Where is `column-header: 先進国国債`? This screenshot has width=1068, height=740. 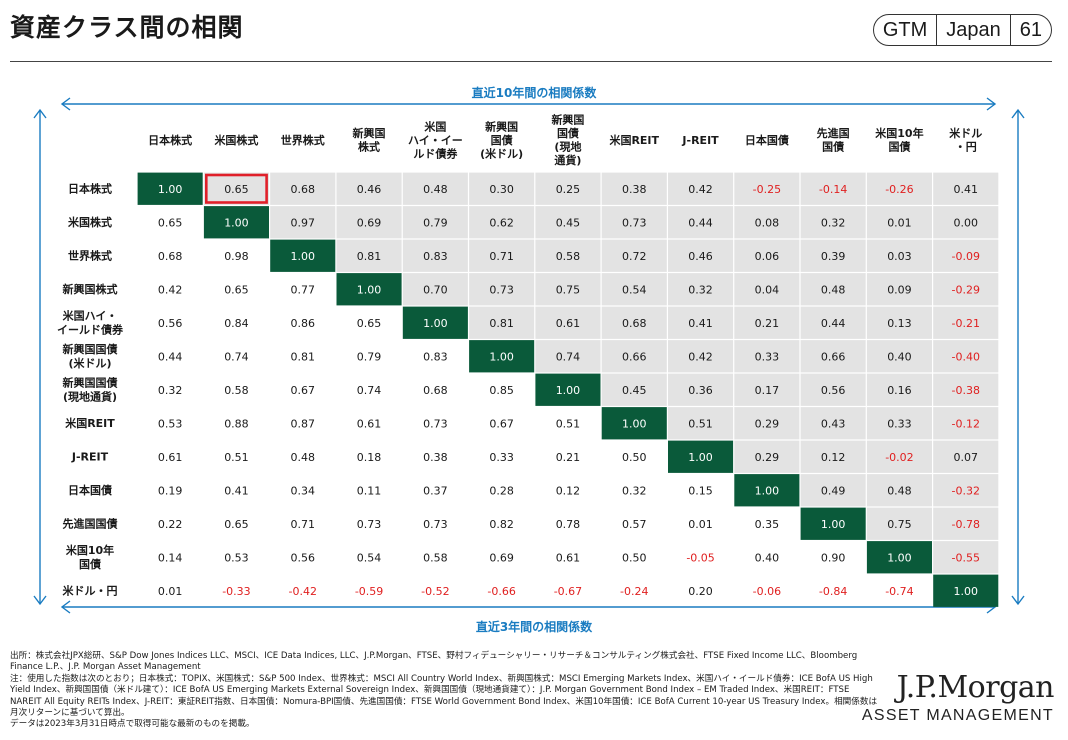
column-header: 先進国国債 is located at coordinates (833, 140).